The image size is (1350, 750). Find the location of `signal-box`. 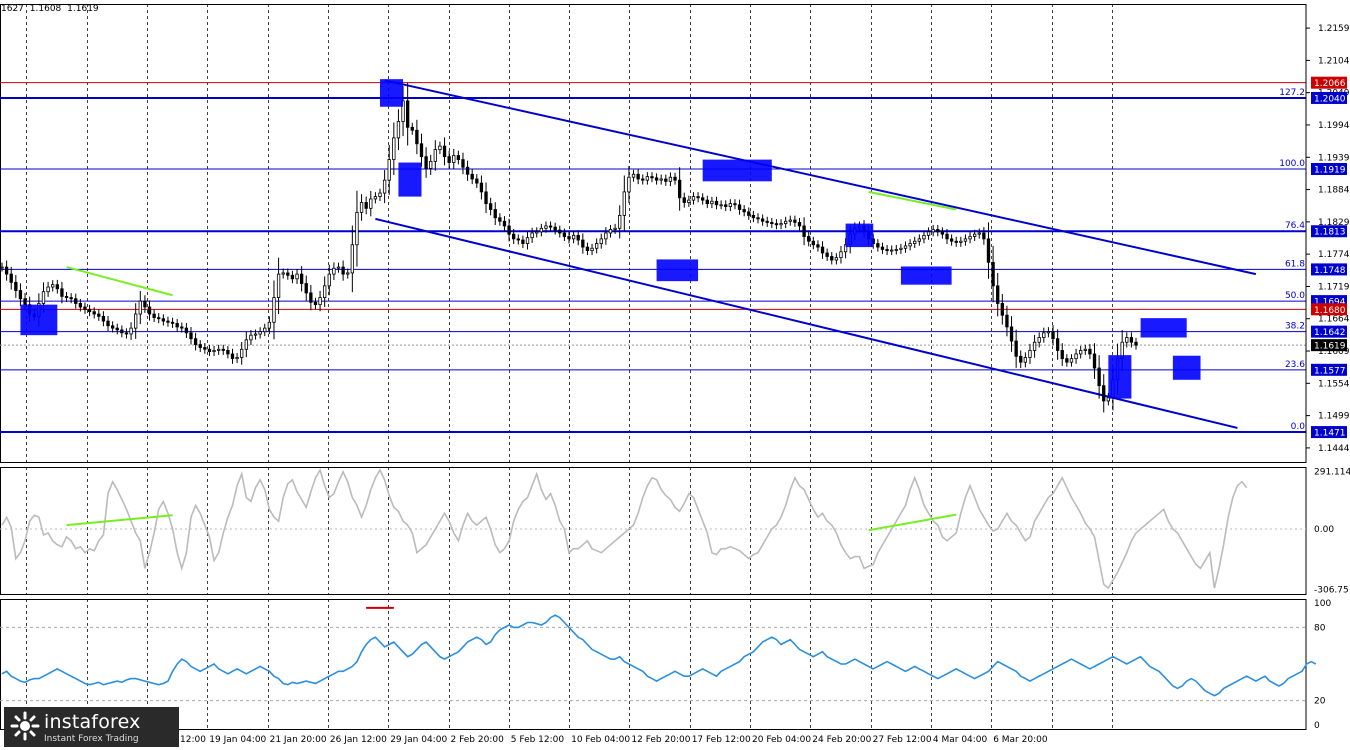

signal-box is located at coordinates (392, 93).